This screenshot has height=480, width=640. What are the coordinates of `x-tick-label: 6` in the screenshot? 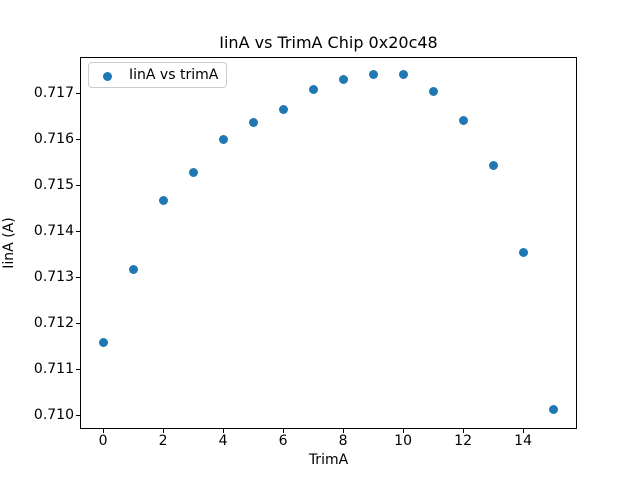 It's located at (283, 441).